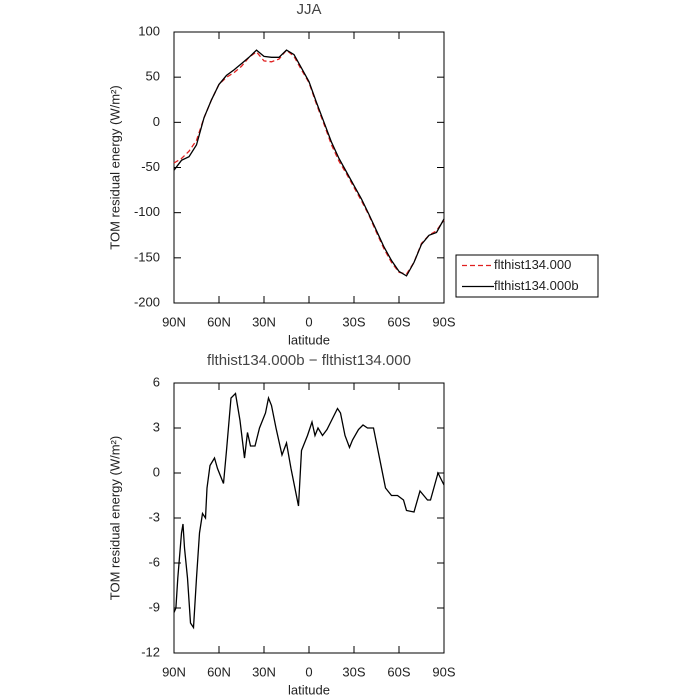  Describe the element at coordinates (309, 360) in the screenshot. I see `chart-title: flthist134.000b − flthist134.000` at that location.